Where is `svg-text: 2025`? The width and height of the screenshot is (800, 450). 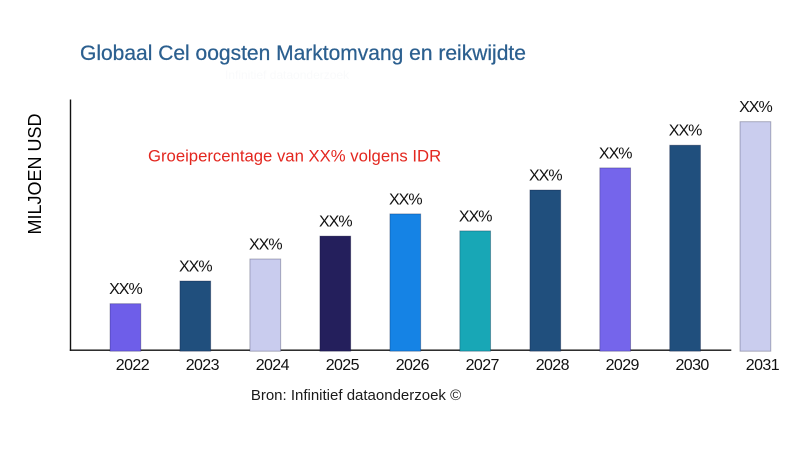 svg-text: 2025 is located at coordinates (343, 365).